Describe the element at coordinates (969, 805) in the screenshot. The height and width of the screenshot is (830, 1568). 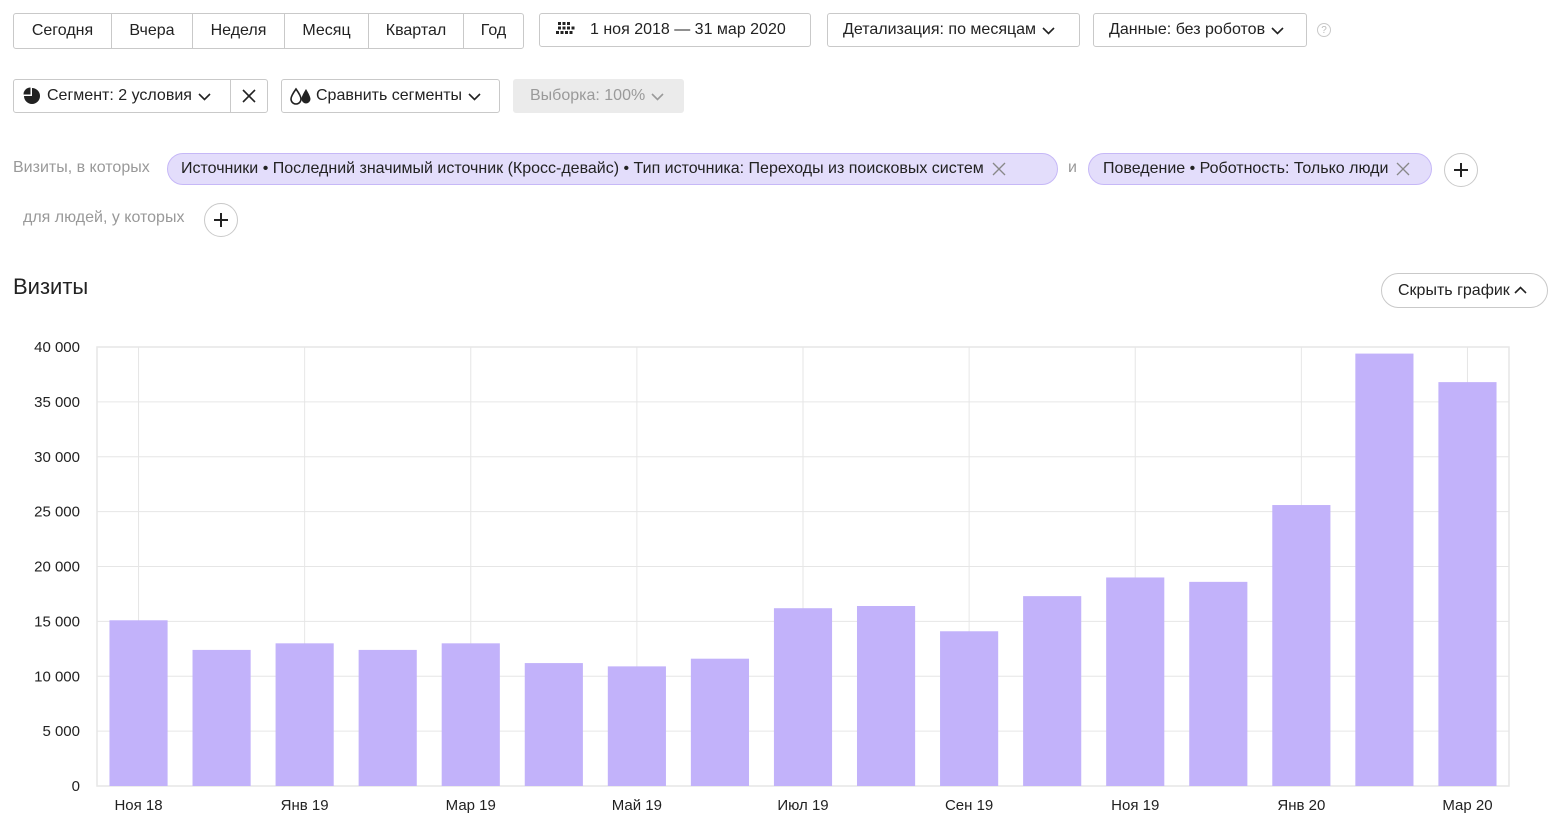
I see `x-tick-label: Сен 19` at that location.